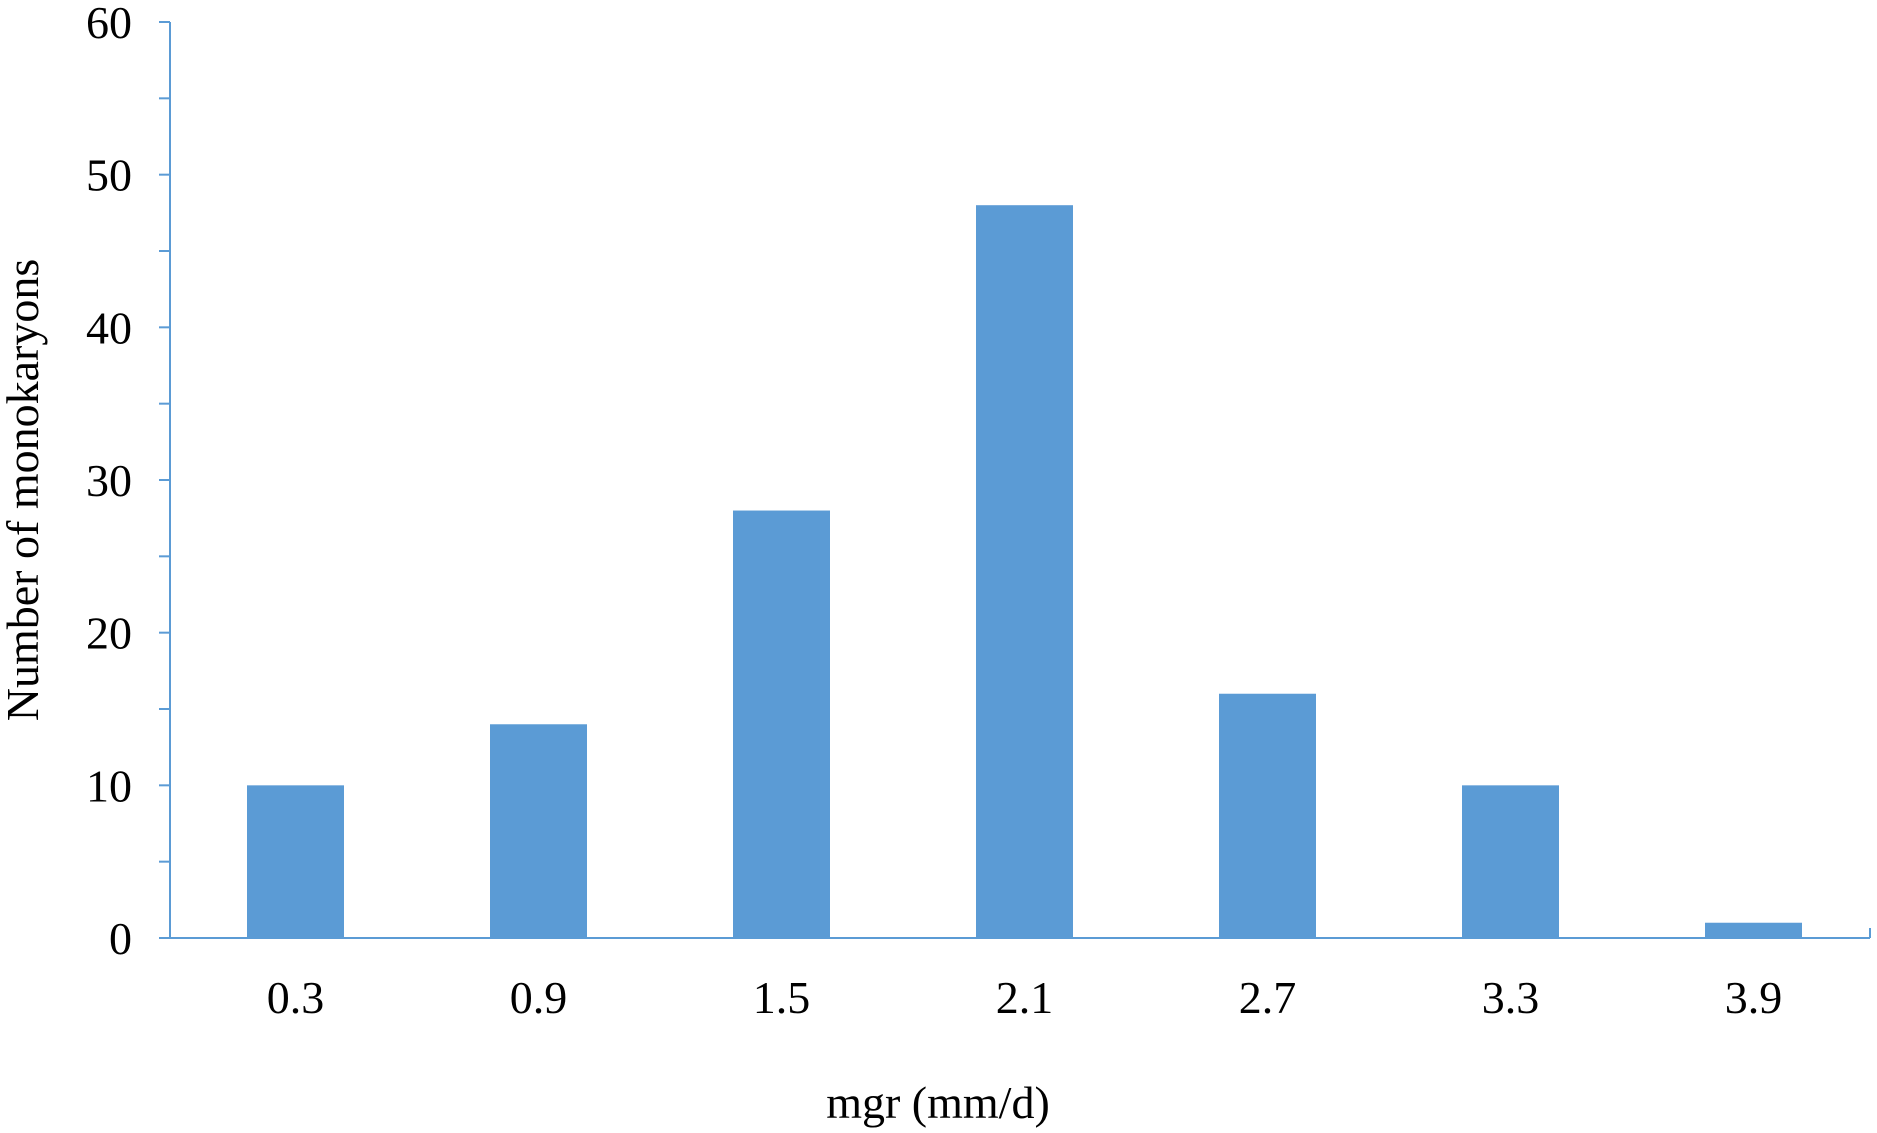 This screenshot has width=1877, height=1133. Describe the element at coordinates (539, 997) in the screenshot. I see `x-tick-label: 0.9` at that location.